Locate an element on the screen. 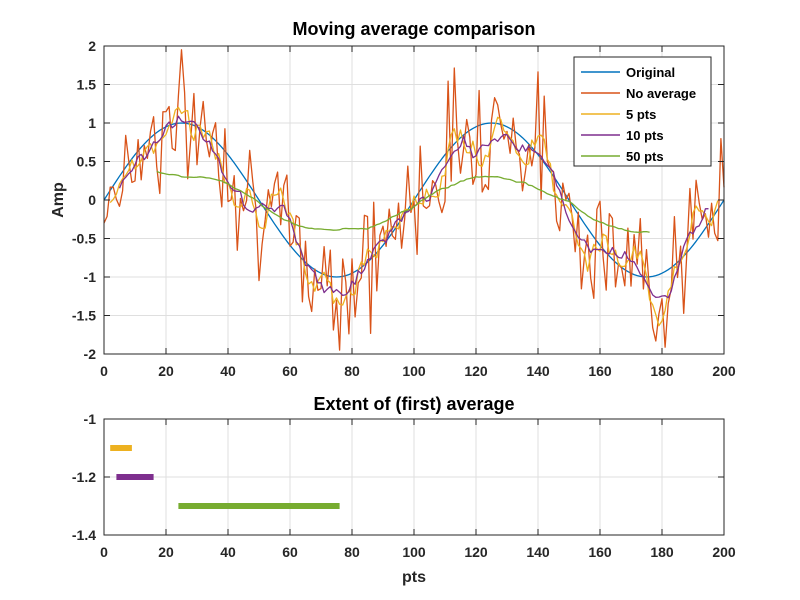 This screenshot has width=800, height=600. top-y-tick-label: 1 is located at coordinates (92, 123).